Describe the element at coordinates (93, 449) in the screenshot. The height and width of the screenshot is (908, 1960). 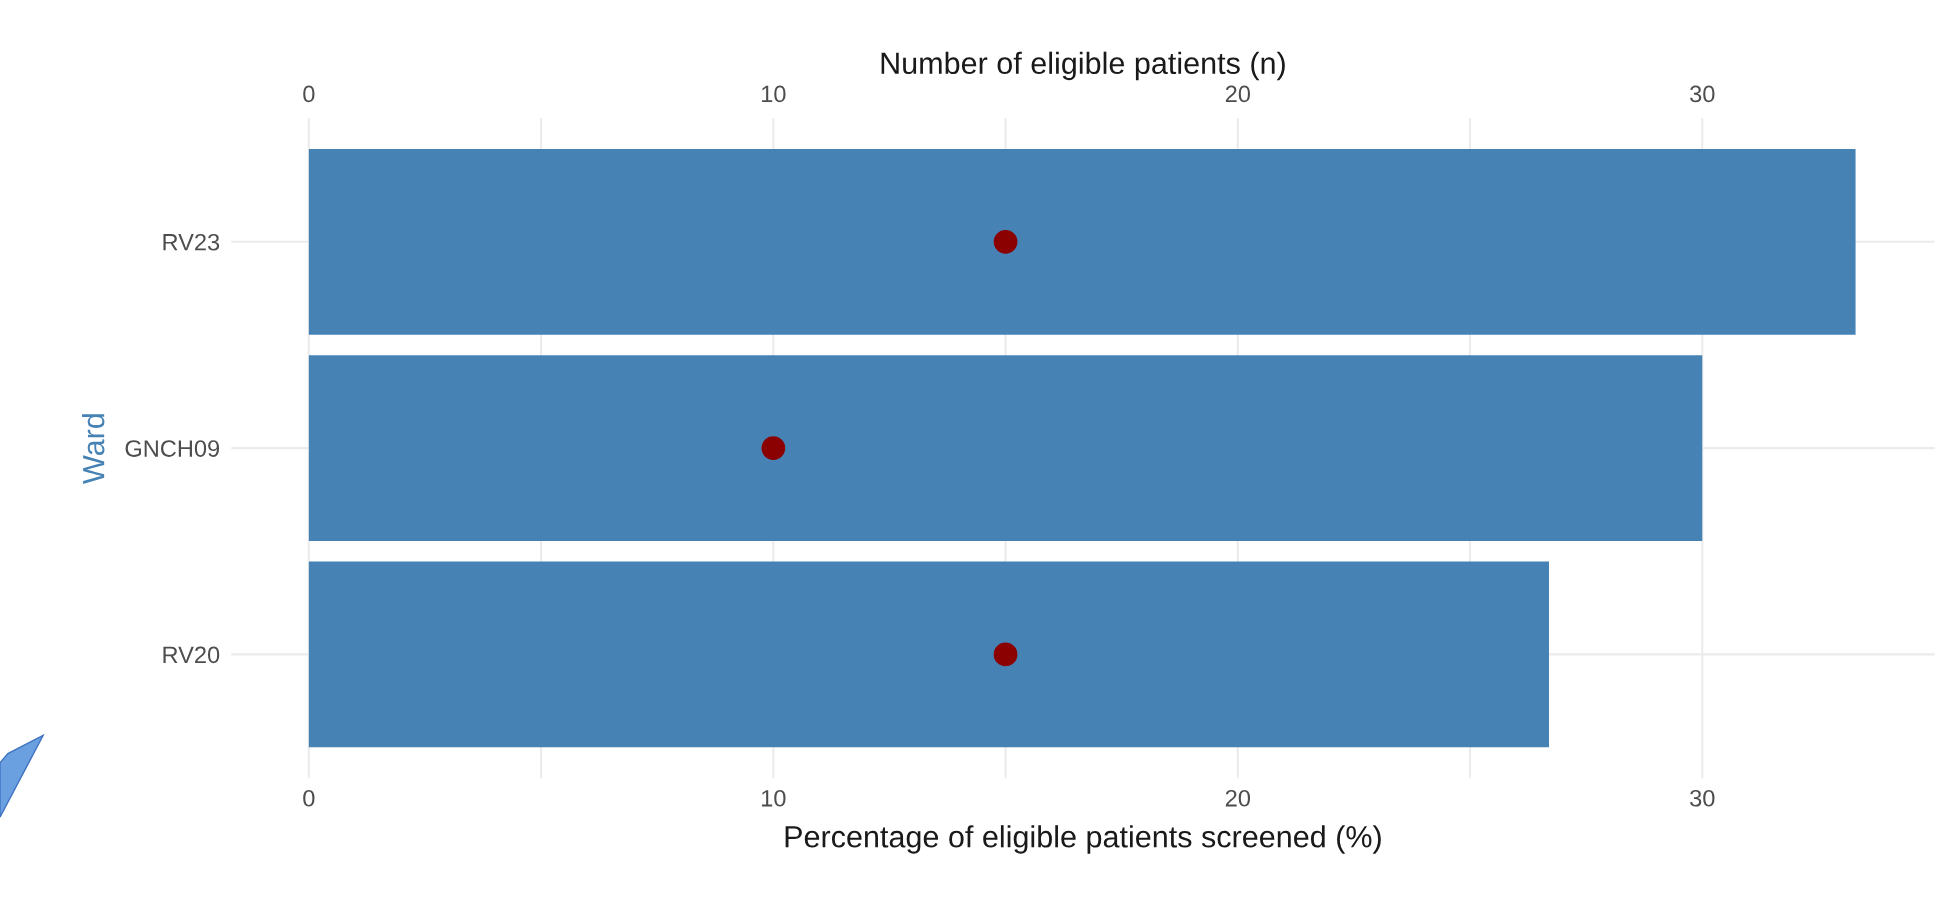
I see `y-axis-title: Ward` at that location.